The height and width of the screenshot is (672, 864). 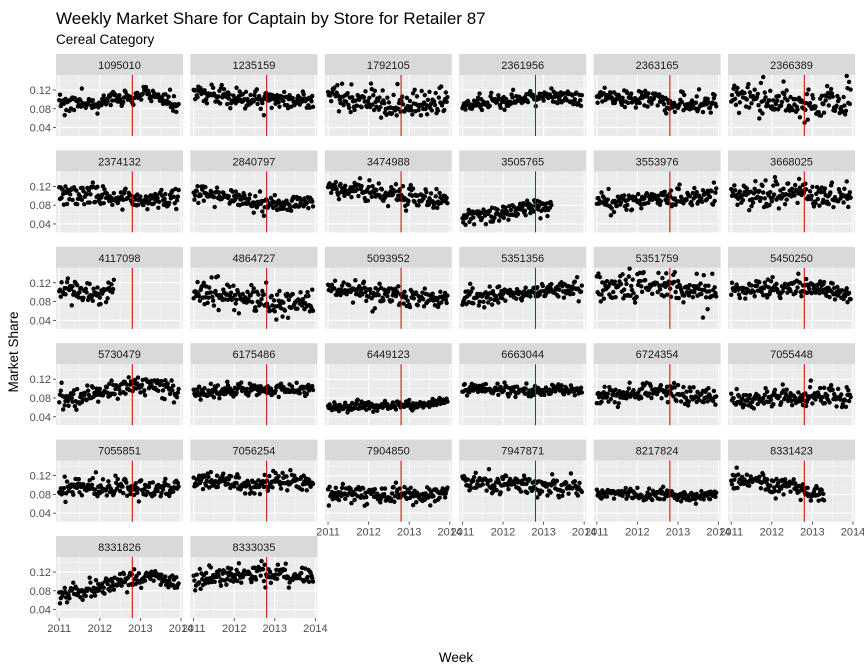 What do you see at coordinates (40, 91) in the screenshot?
I see `y-tick-label: 0.12` at bounding box center [40, 91].